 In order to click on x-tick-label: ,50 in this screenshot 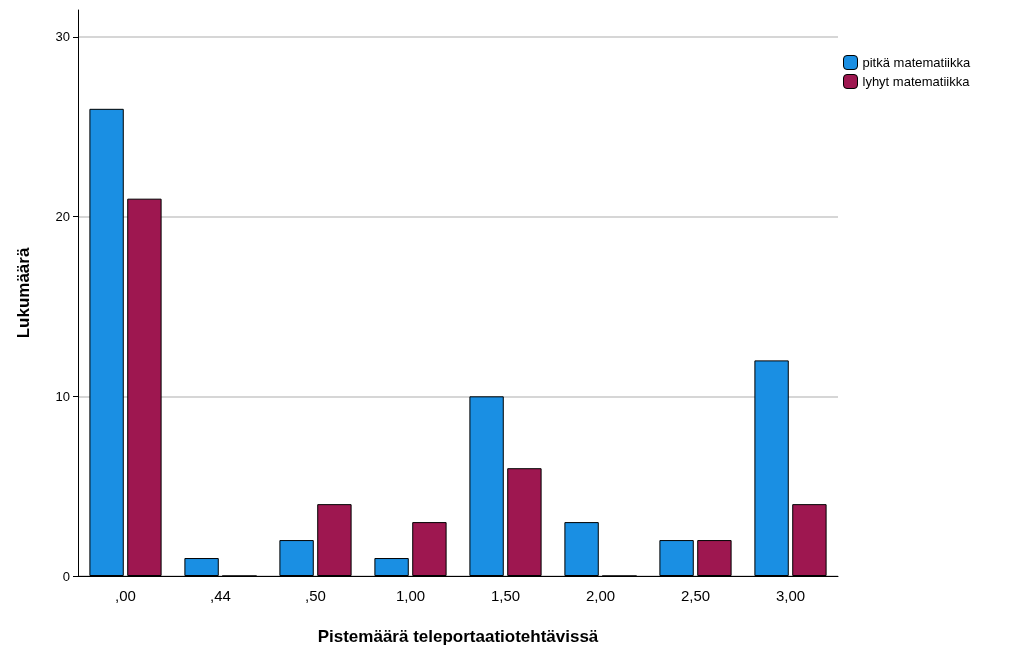, I will do `click(315, 595)`.